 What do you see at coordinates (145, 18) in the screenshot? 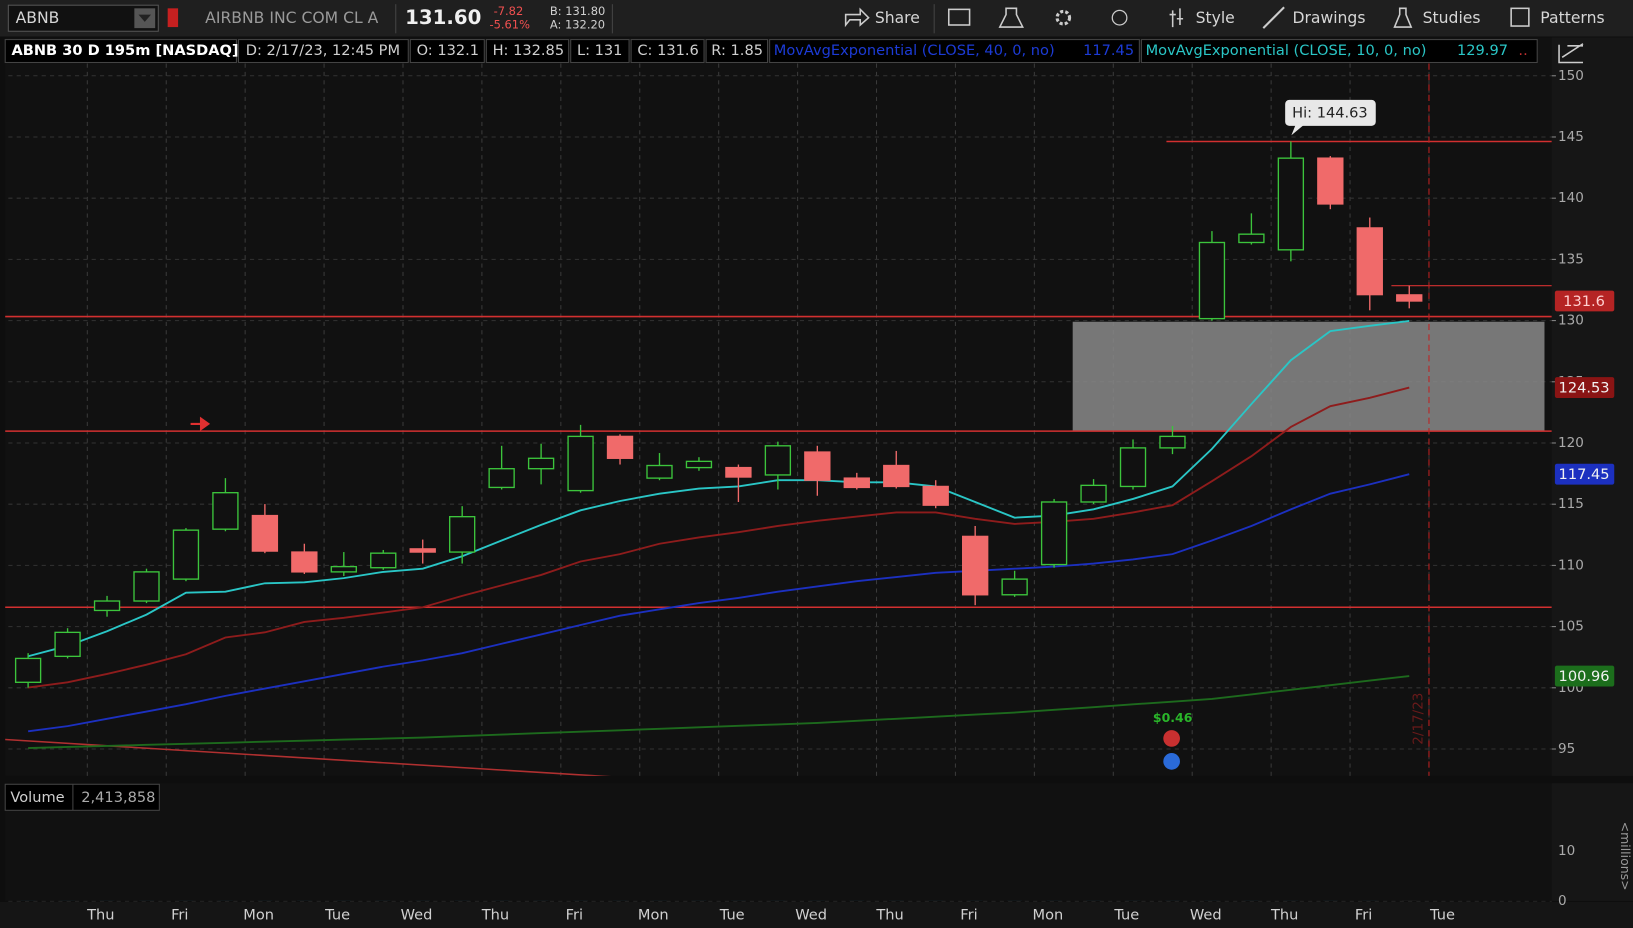
I see `dropdown-arrow` at bounding box center [145, 18].